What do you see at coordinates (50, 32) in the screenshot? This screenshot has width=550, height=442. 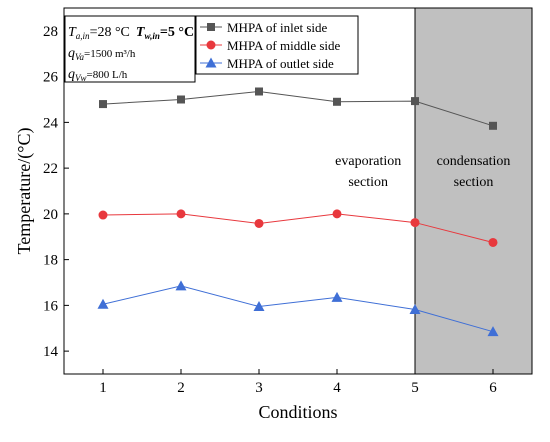 I see `y-tick-label: 28` at bounding box center [50, 32].